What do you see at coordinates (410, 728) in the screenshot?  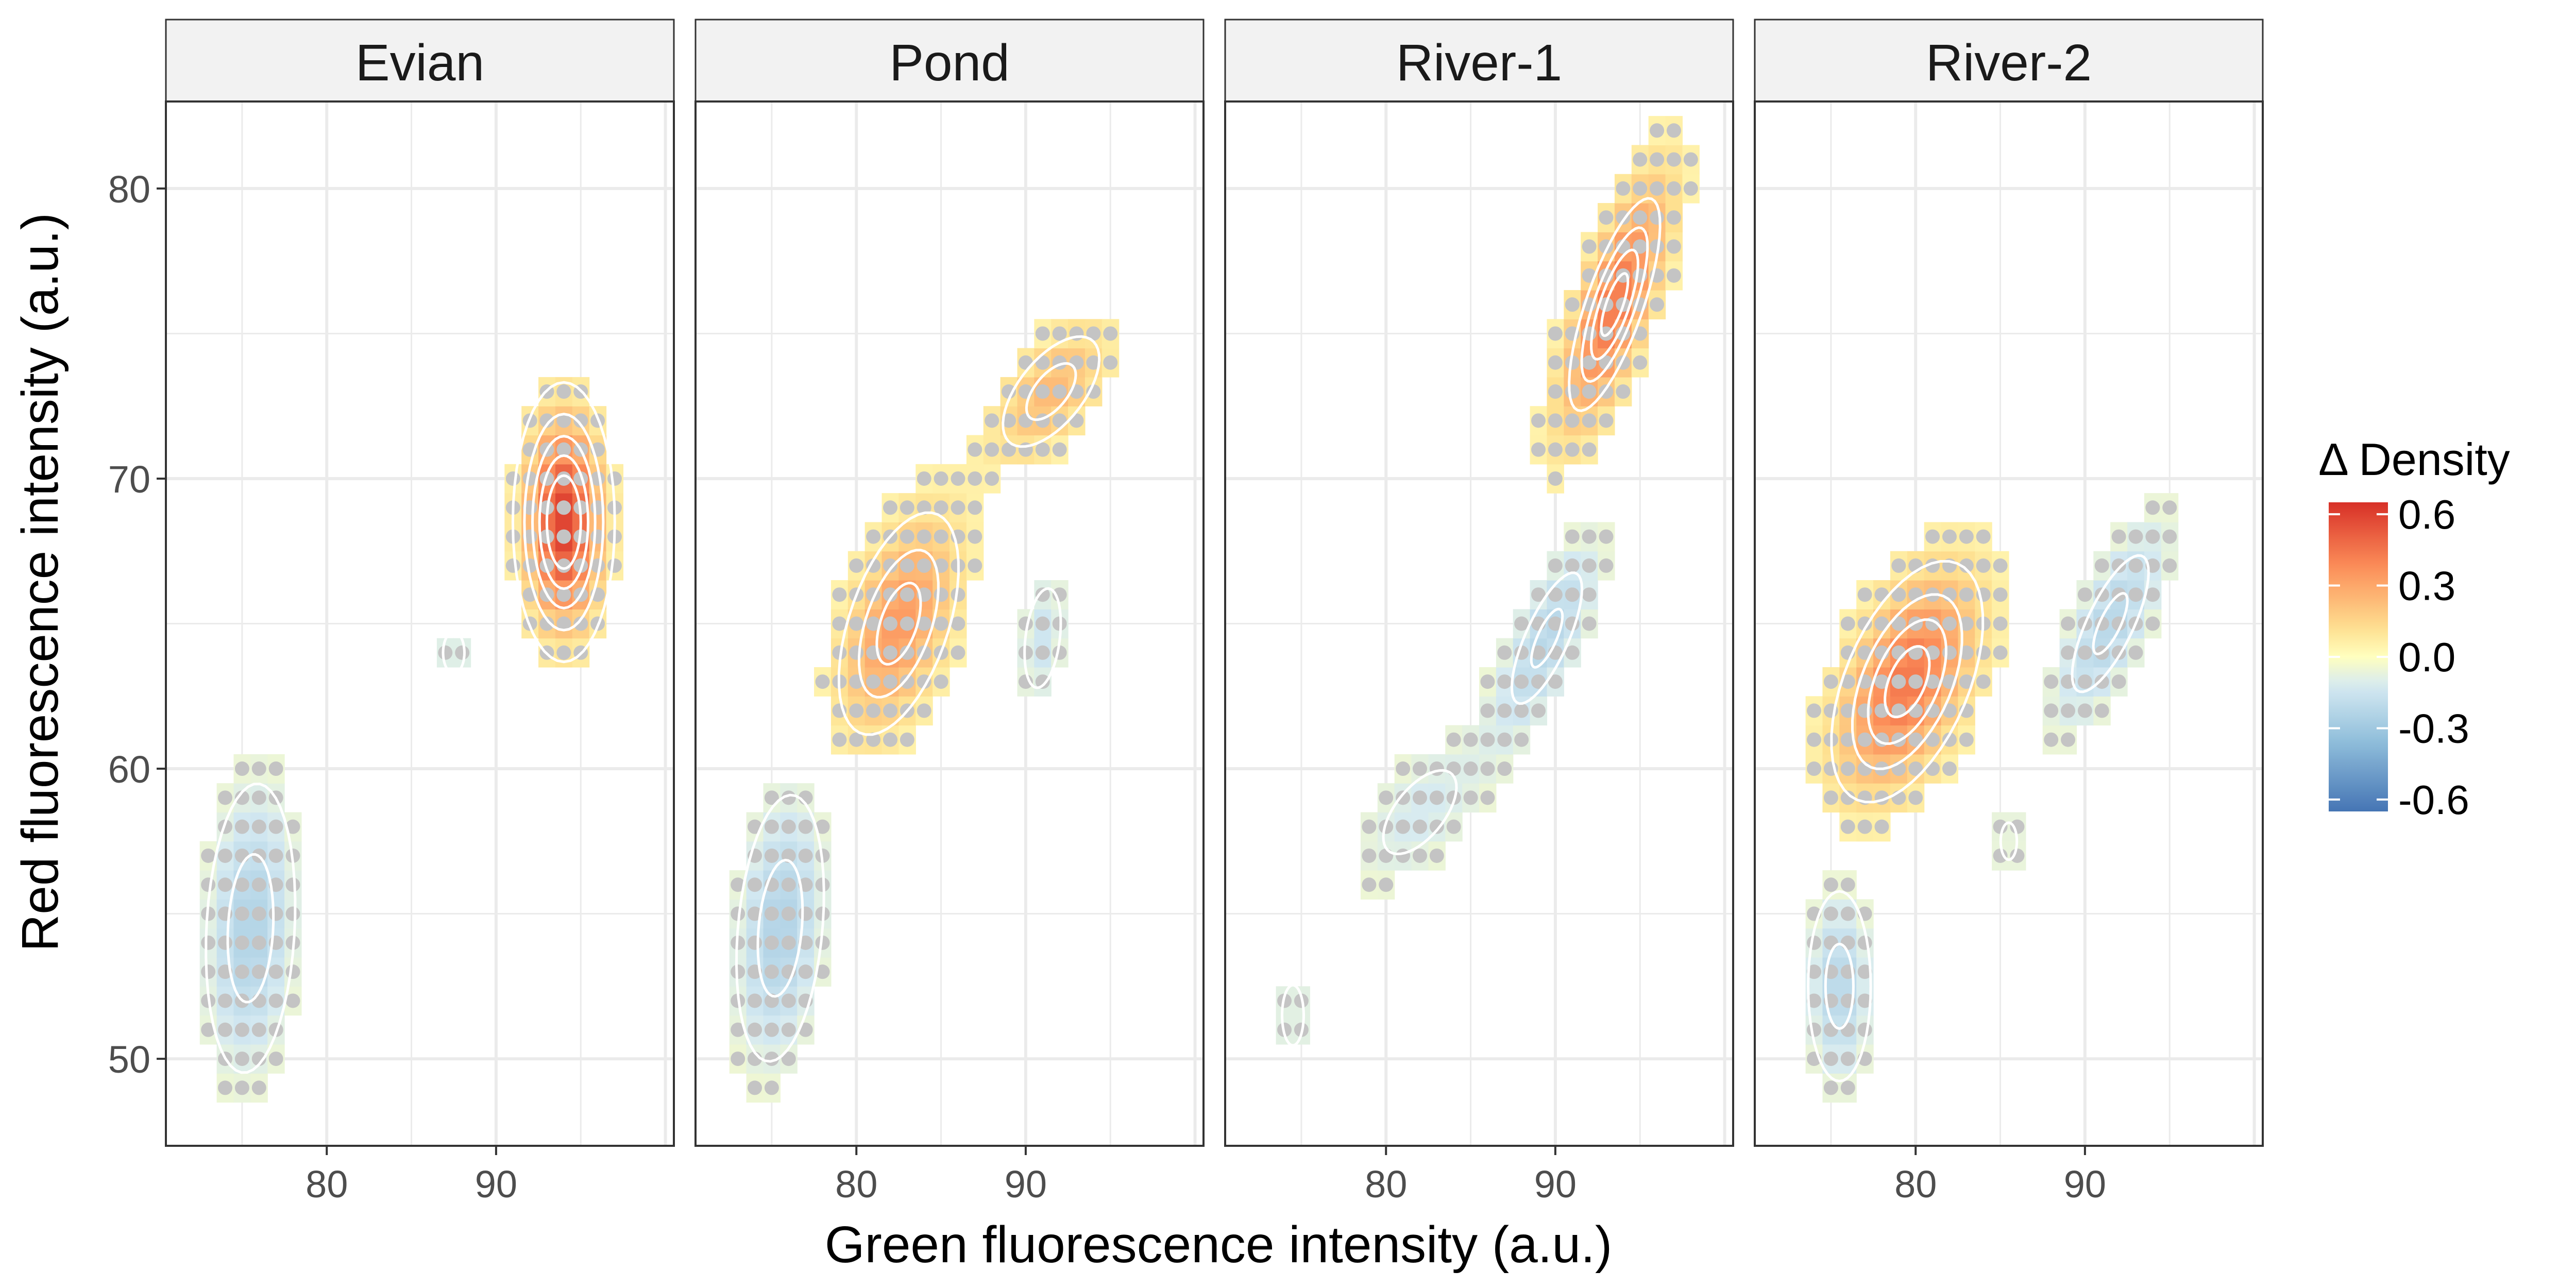 I see `contour-lines` at bounding box center [410, 728].